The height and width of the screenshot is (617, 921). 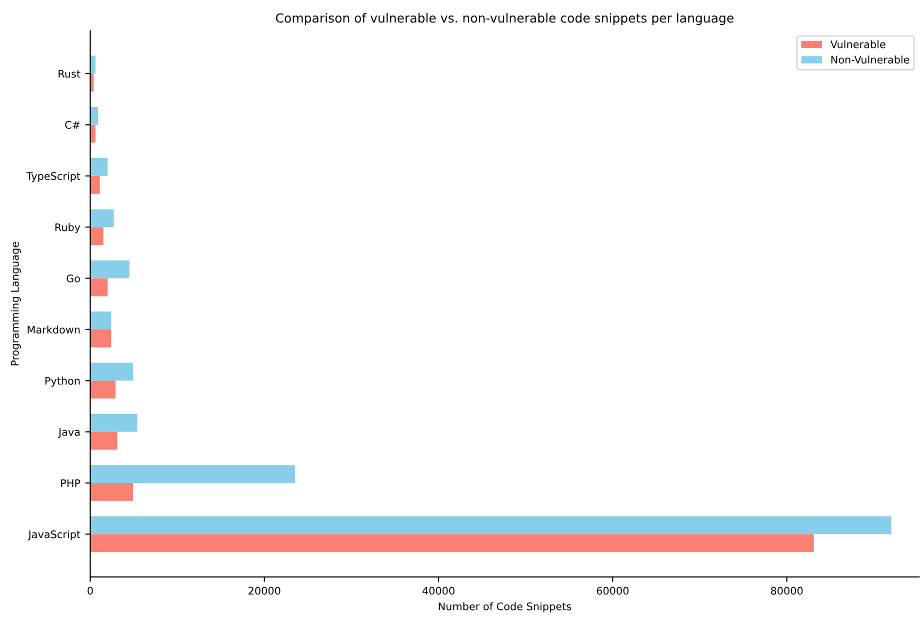 What do you see at coordinates (69, 433) in the screenshot?
I see `y-tick-label: Java` at bounding box center [69, 433].